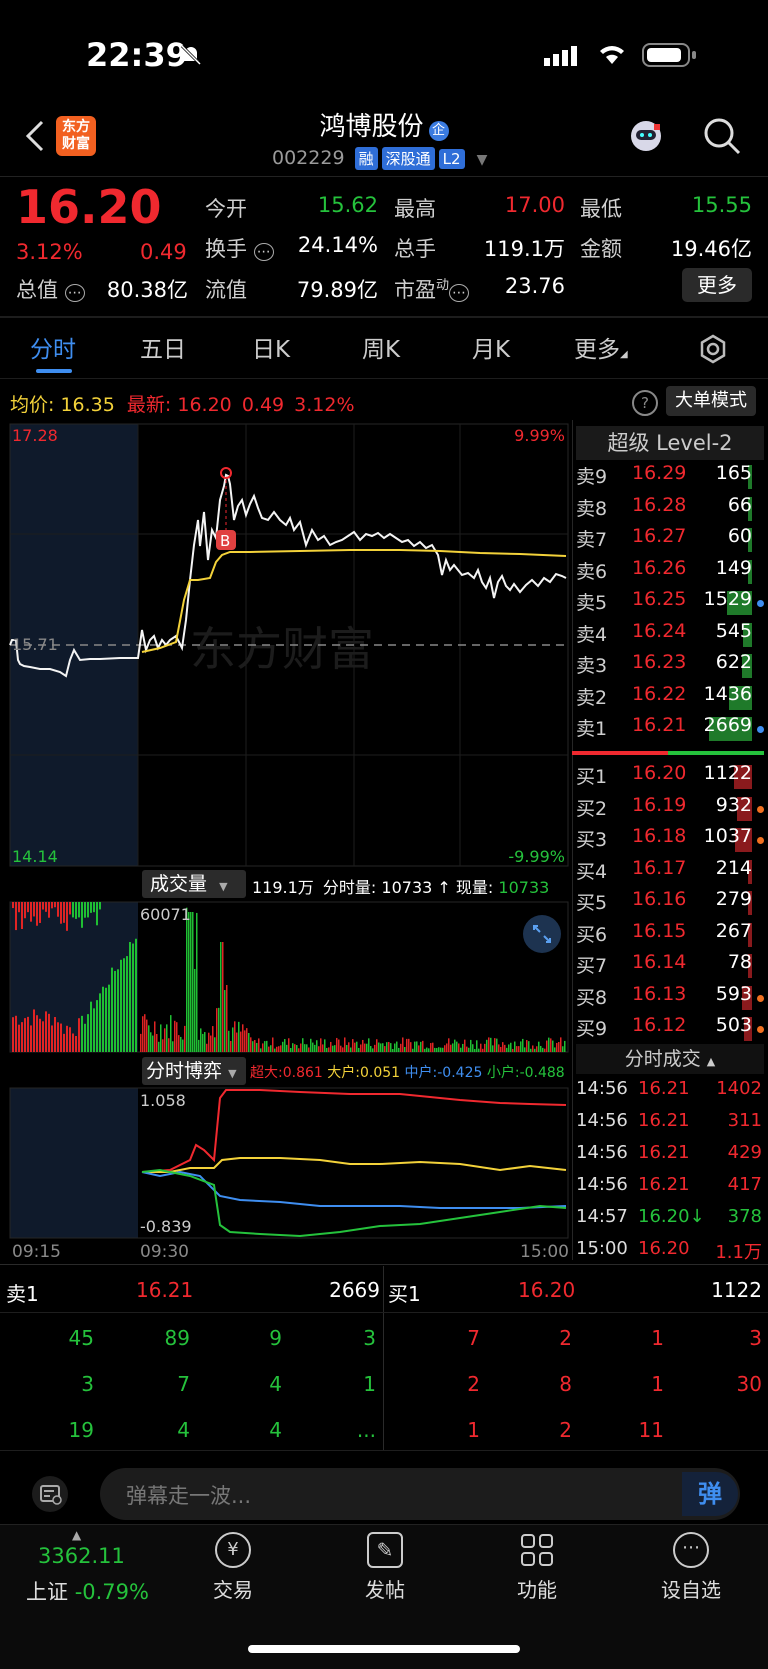  Describe the element at coordinates (163, 350) in the screenshot. I see `tab-five-day: 五日` at that location.